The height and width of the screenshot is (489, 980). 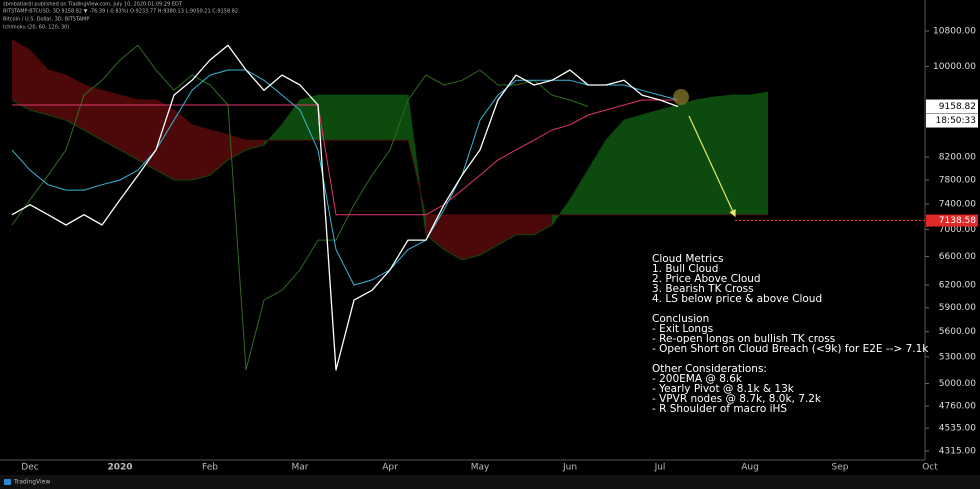 I want to click on x-tick-label: Oct, so click(x=930, y=468).